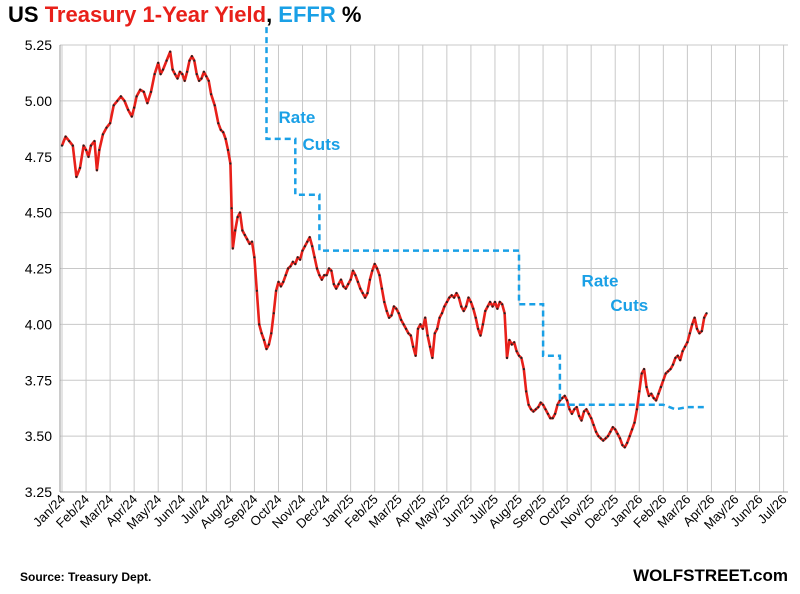 The image size is (800, 594). What do you see at coordinates (38, 101) in the screenshot?
I see `y-tick-label: 5.00` at bounding box center [38, 101].